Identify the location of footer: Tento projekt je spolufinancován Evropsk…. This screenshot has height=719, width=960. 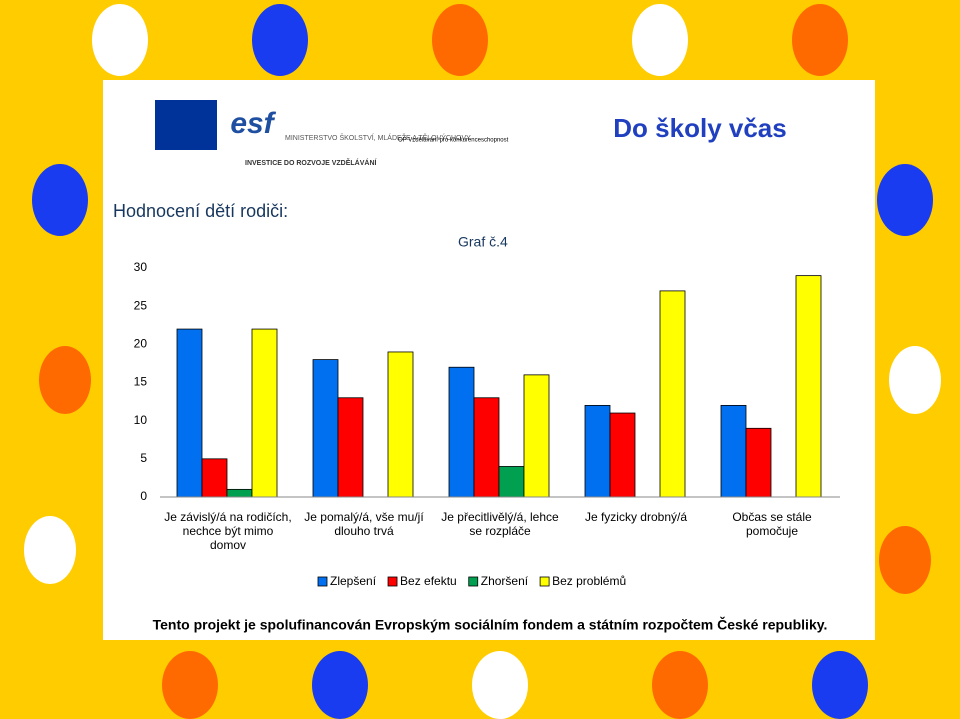
(490, 624).